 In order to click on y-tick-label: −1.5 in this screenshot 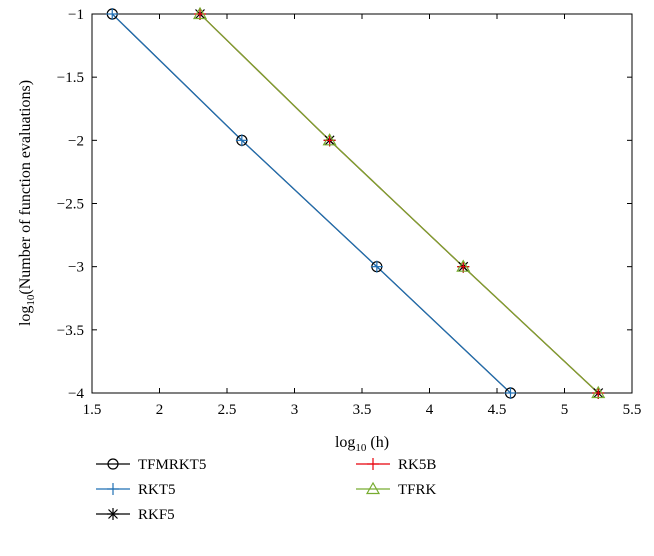, I will do `click(70, 78)`.